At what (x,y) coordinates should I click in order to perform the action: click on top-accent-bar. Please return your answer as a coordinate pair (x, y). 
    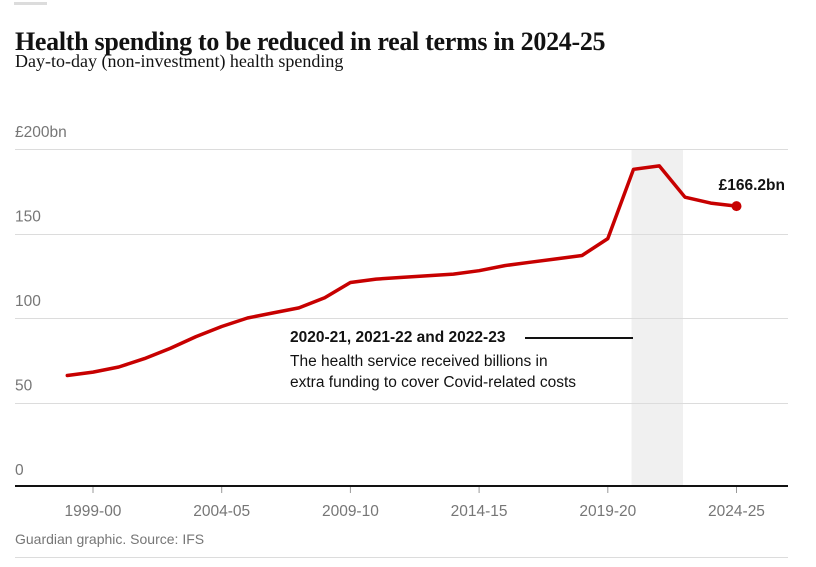
    Looking at the image, I should click on (30, 3).